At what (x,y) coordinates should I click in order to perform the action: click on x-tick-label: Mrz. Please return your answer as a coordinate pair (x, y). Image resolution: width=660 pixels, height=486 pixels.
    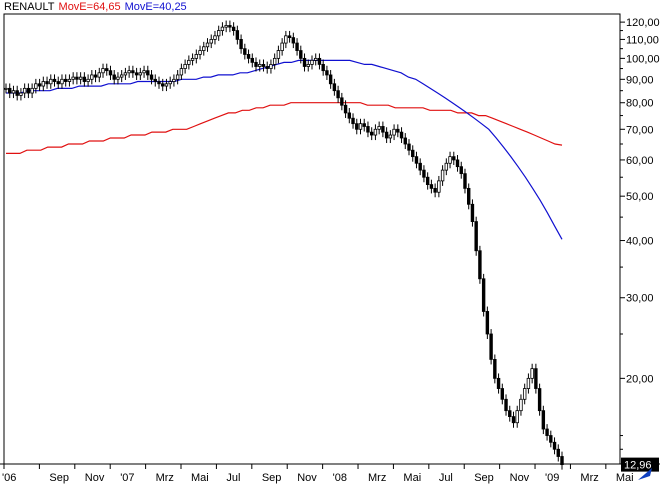
    Looking at the image, I should click on (589, 478).